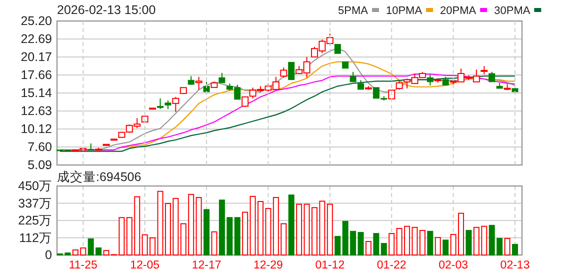 This screenshot has width=578, height=276. What do you see at coordinates (330, 265) in the screenshot?
I see `x-tick-label: 01-12` at bounding box center [330, 265].